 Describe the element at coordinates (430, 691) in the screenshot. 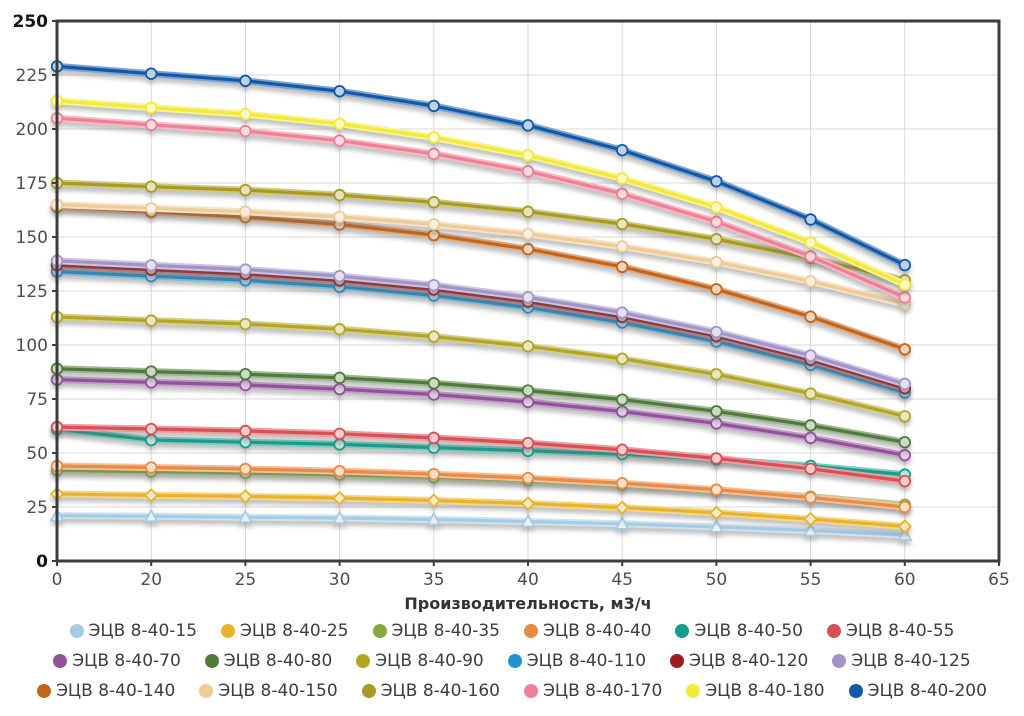

I see `legend-item: ЭЦВ 8-40-160` at that location.